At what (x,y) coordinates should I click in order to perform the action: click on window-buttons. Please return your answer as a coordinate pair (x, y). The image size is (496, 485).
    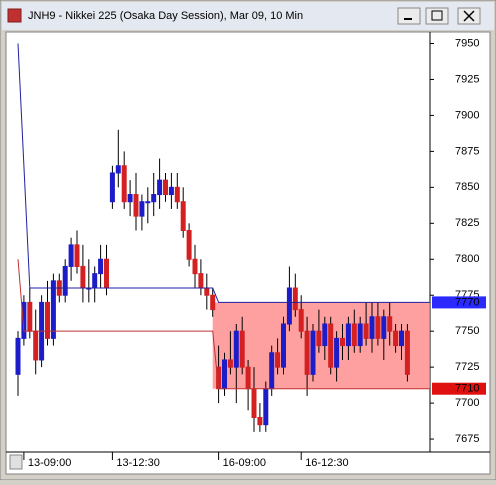
    Looking at the image, I should click on (439, 16).